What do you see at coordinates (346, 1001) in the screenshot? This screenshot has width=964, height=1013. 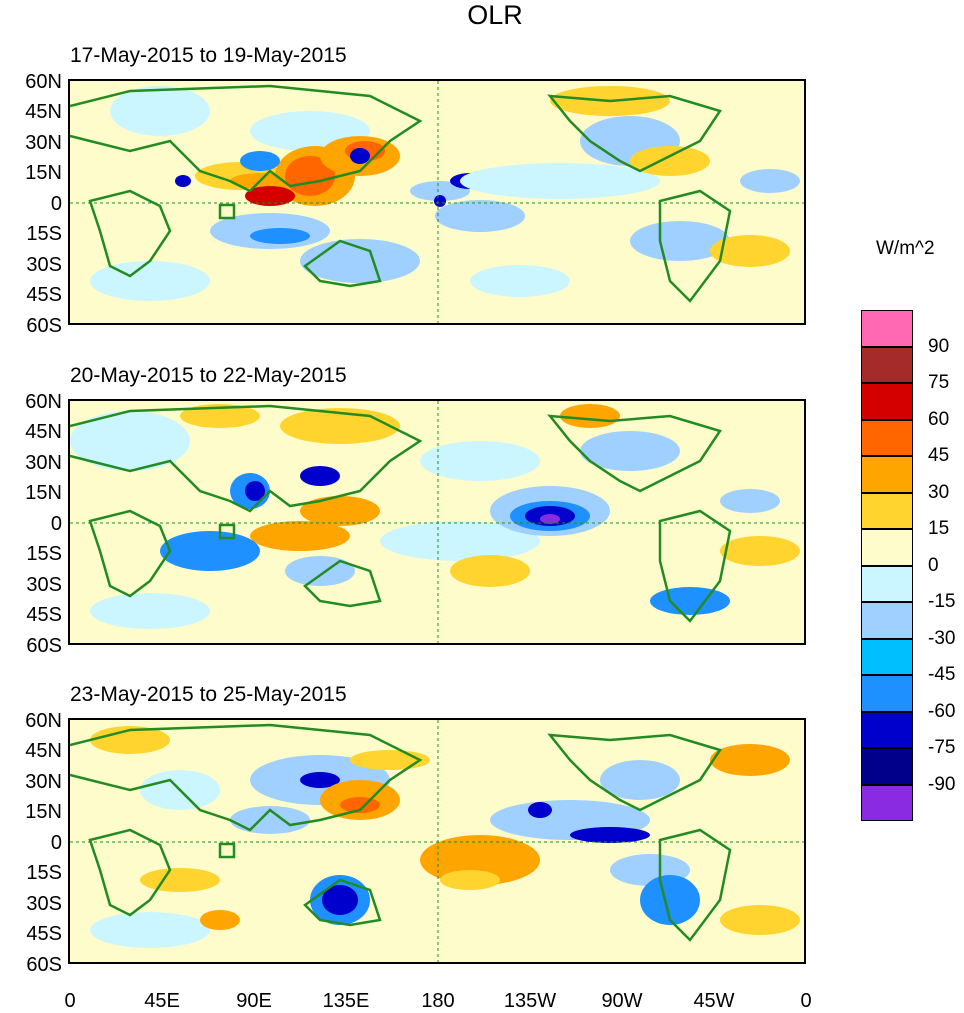 I see `lon-label: 135E` at bounding box center [346, 1001].